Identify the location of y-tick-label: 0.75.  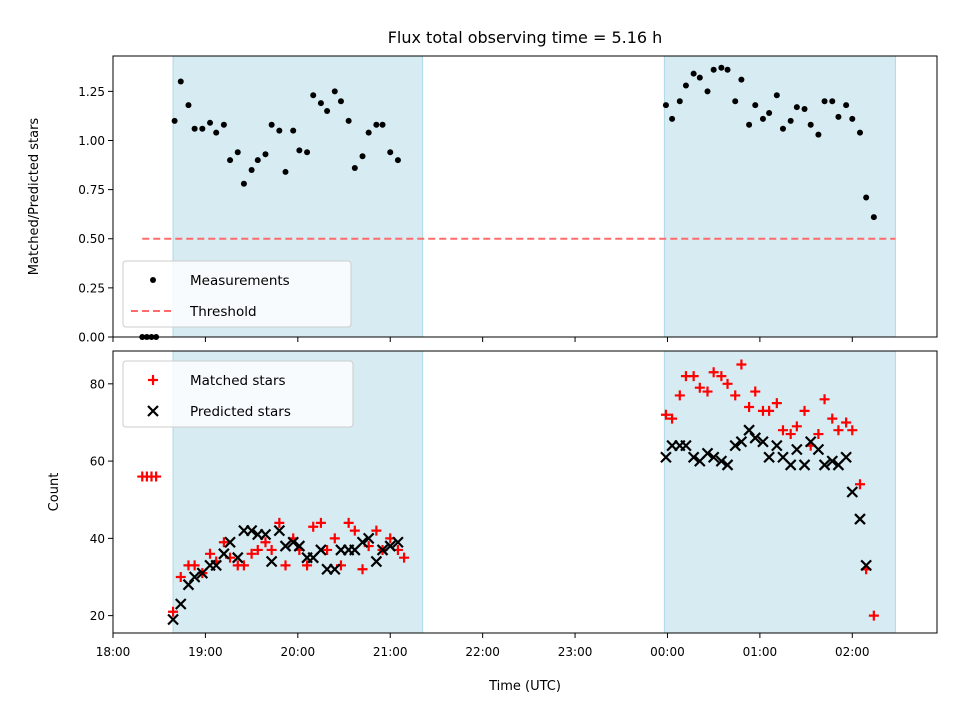
(91, 190).